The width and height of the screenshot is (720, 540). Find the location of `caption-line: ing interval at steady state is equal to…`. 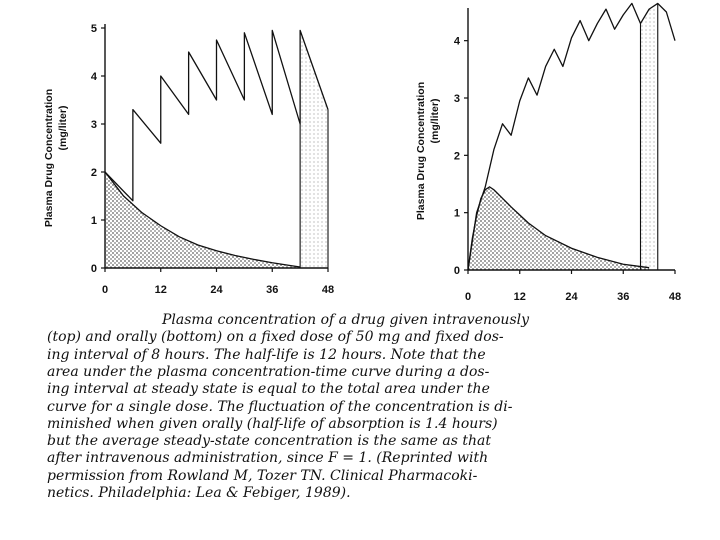

caption-line: ing interval at steady state is equal to… is located at coordinates (268, 389).